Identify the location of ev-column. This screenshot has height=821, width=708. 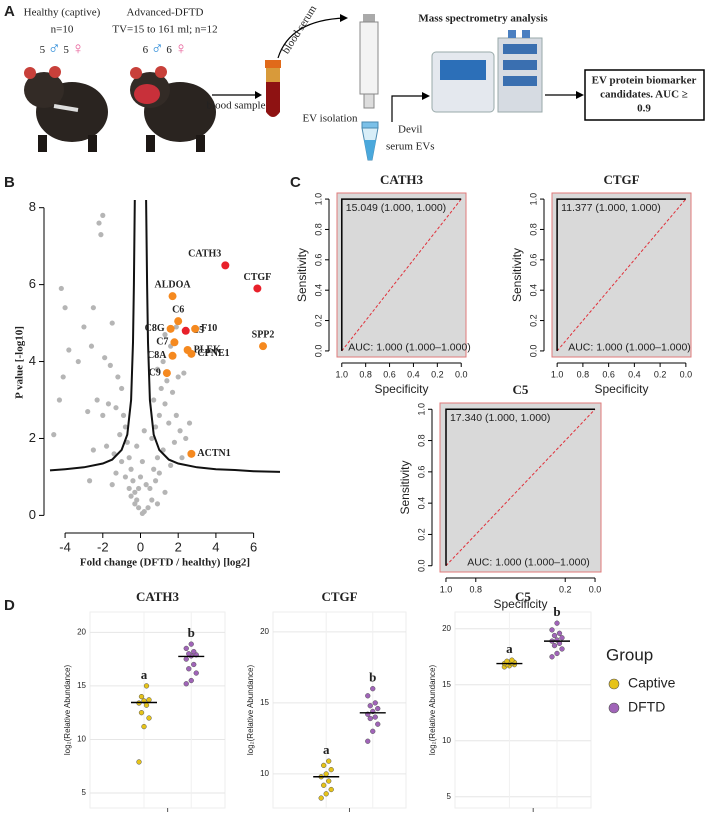
(369, 61).